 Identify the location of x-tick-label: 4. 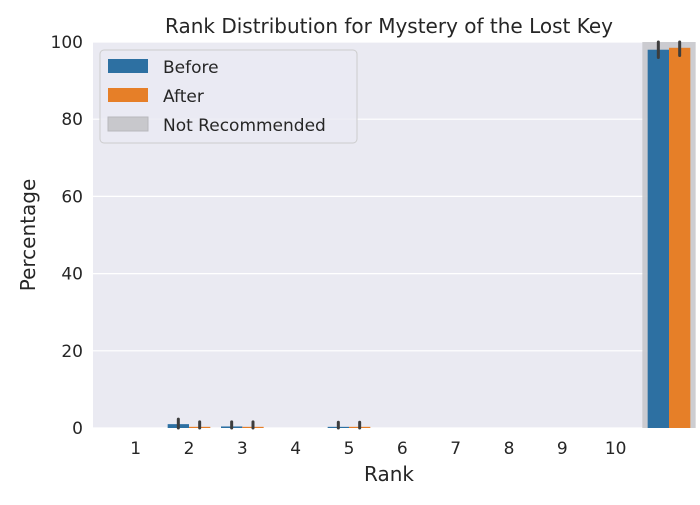
(295, 449).